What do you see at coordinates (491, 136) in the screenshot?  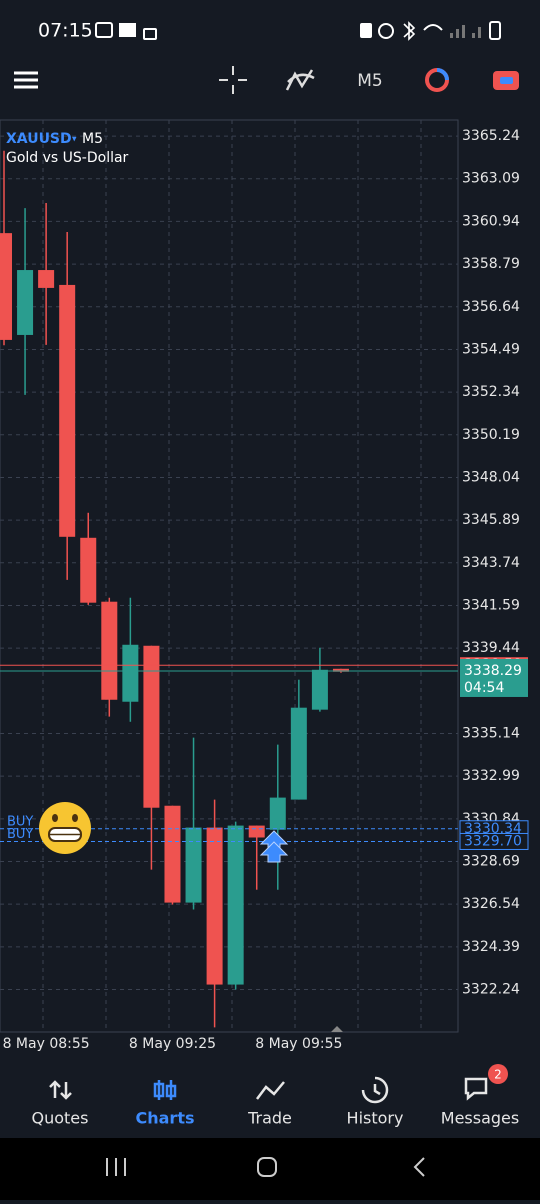 I see `y-tick-label: 3365.24` at bounding box center [491, 136].